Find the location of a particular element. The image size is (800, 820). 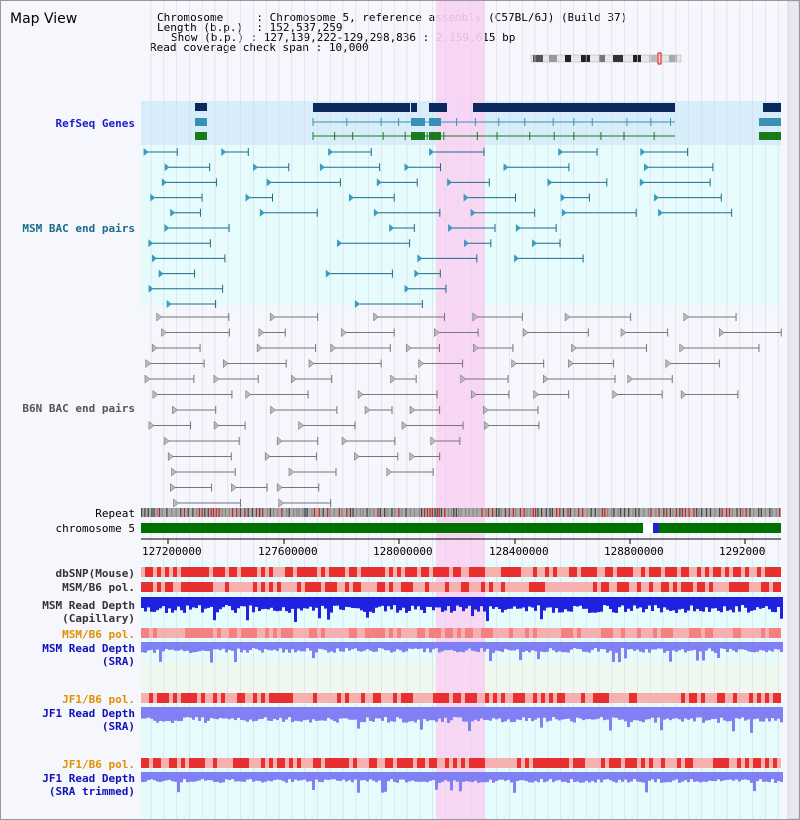

track-label-refseq: RefSeq Genes is located at coordinates (95, 123).